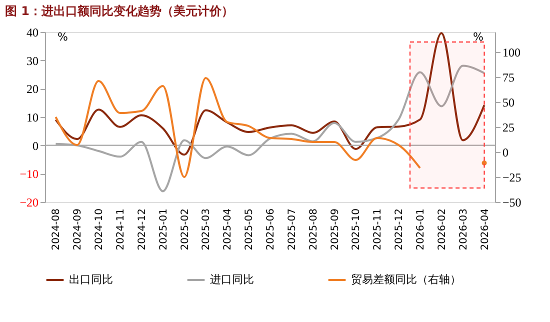 The image size is (550, 322). What do you see at coordinates (32, 89) in the screenshot?
I see `y-tick-label: 20` at bounding box center [32, 89].